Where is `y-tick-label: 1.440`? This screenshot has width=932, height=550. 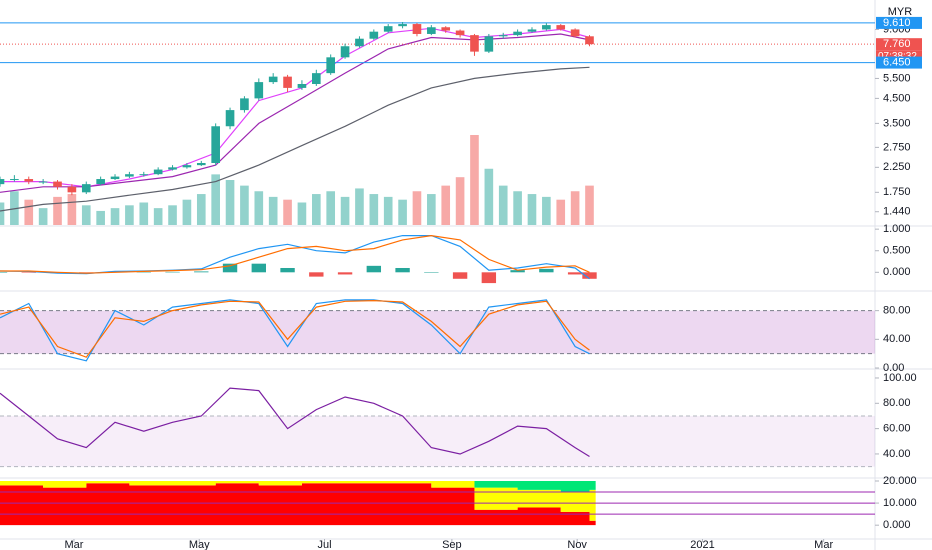
y-tick-label: 1.440 is located at coordinates (897, 212).